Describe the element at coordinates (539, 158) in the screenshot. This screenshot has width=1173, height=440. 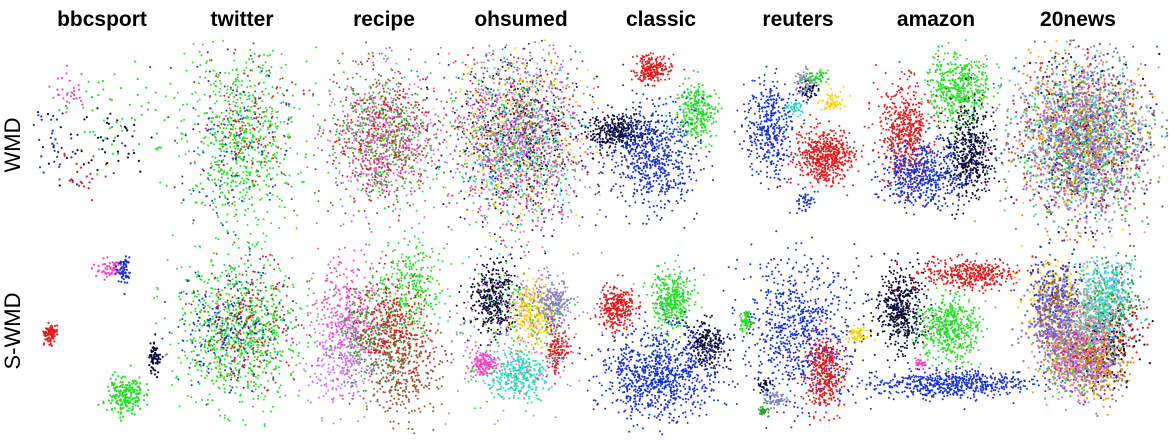
I see `panel-ohsumed-wmd` at that location.